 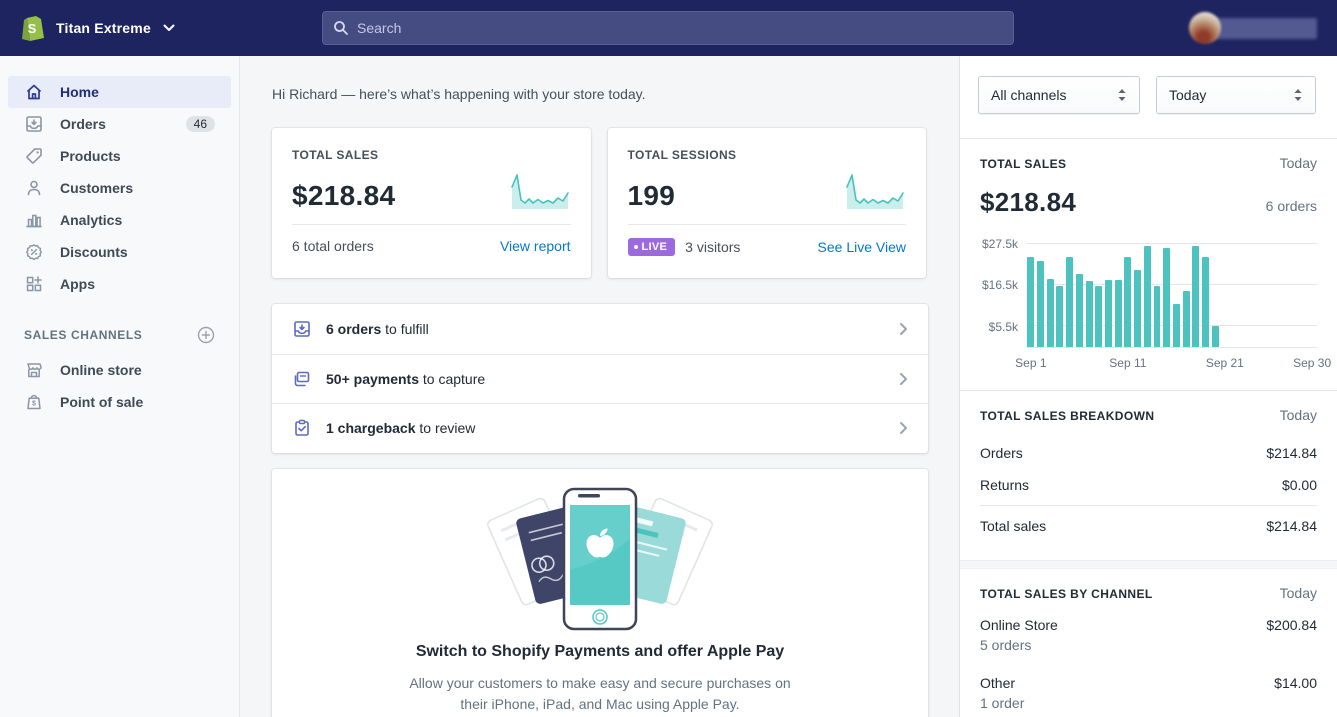 I want to click on search-area, so click(x=788, y=28).